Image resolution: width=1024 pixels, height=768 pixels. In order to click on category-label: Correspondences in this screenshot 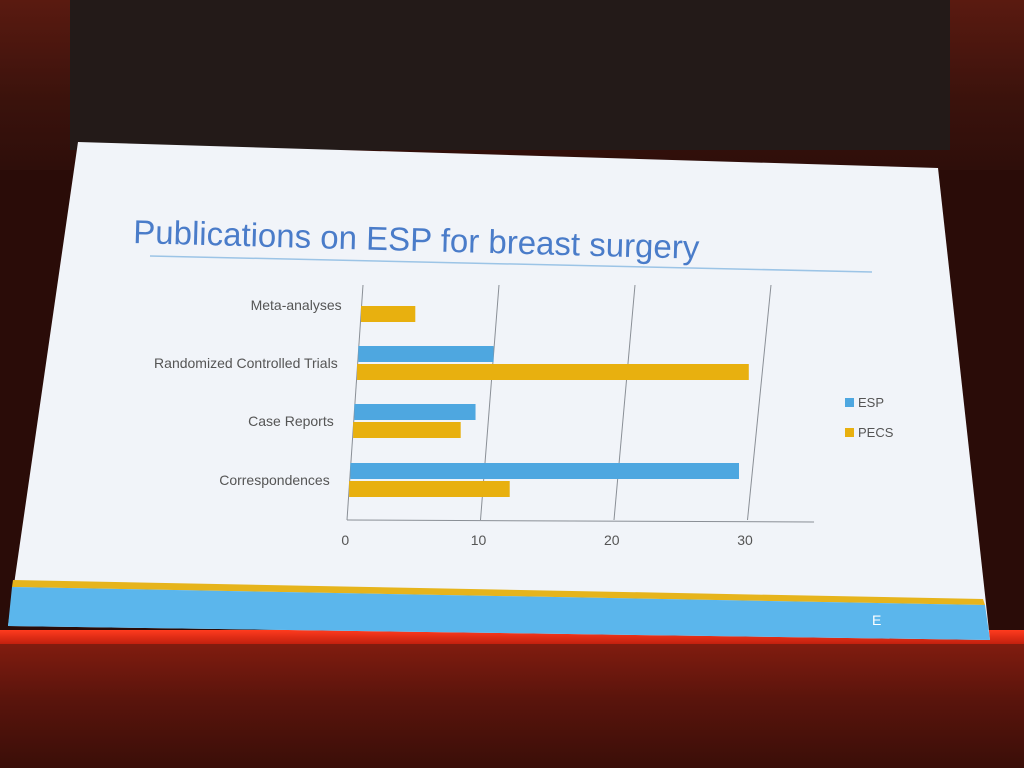, I will do `click(274, 480)`.